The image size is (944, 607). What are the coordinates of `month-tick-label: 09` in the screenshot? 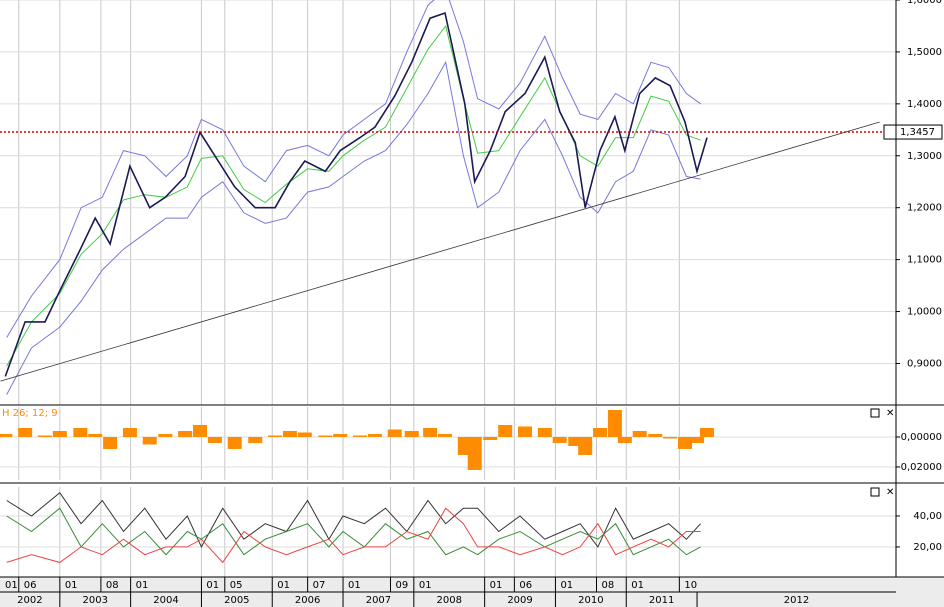 It's located at (401, 585).